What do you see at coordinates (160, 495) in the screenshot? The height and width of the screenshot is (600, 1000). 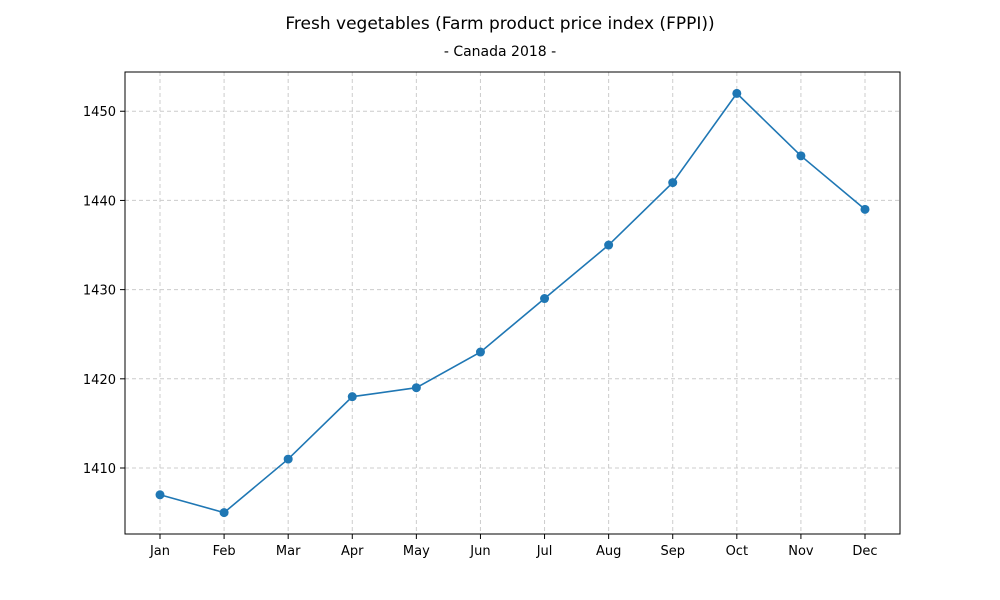 I see `data-point-jan` at bounding box center [160, 495].